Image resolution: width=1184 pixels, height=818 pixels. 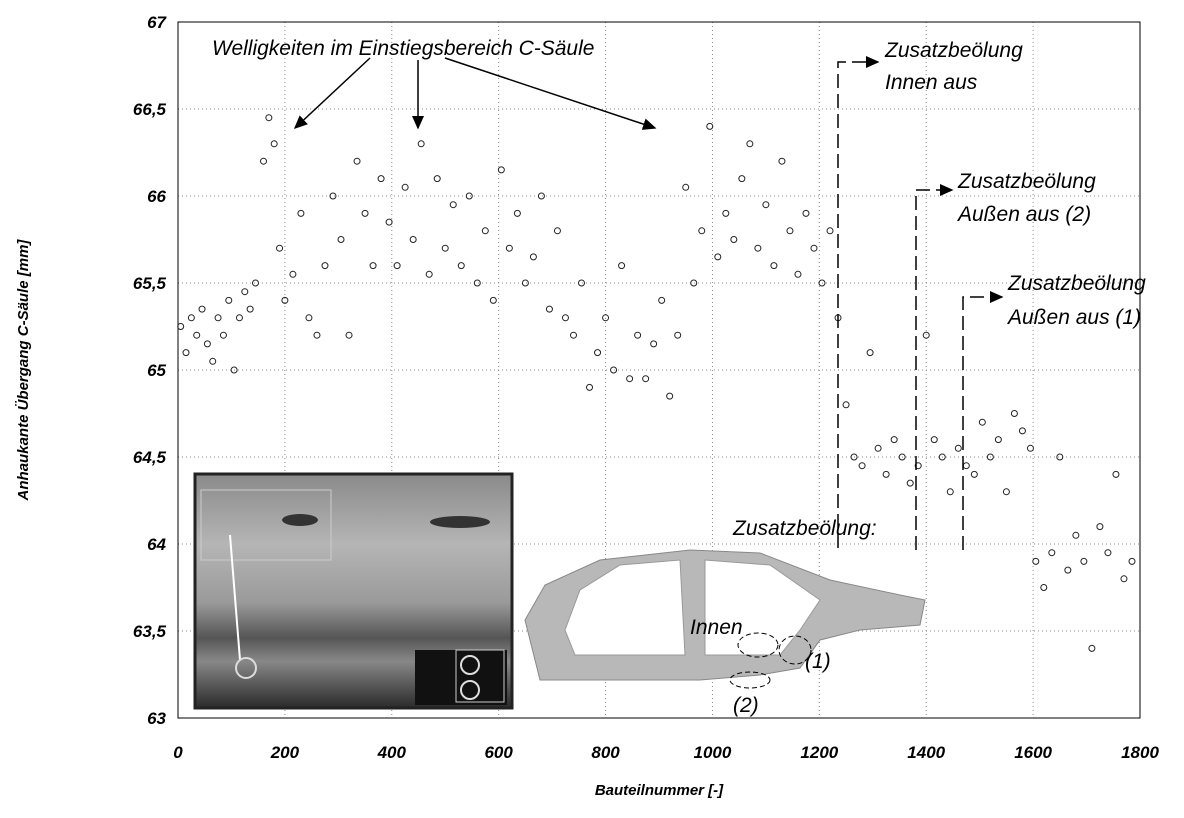 I want to click on y-axis-label: Anhaukante Übergang C-Säule [mm], so click(x=23, y=370).